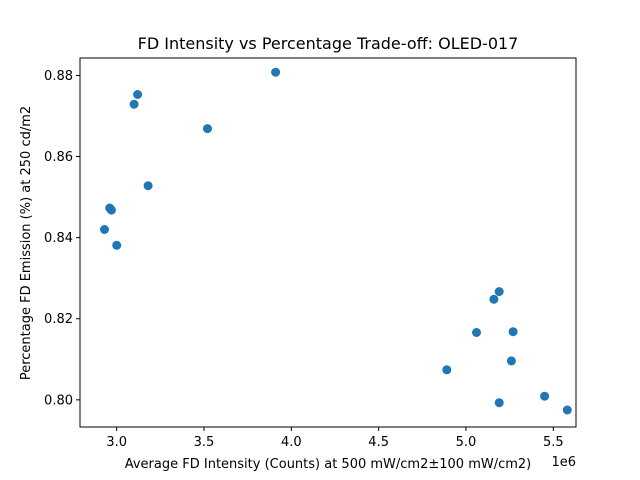  I want to click on x-tick-label: 4.5, so click(378, 442).